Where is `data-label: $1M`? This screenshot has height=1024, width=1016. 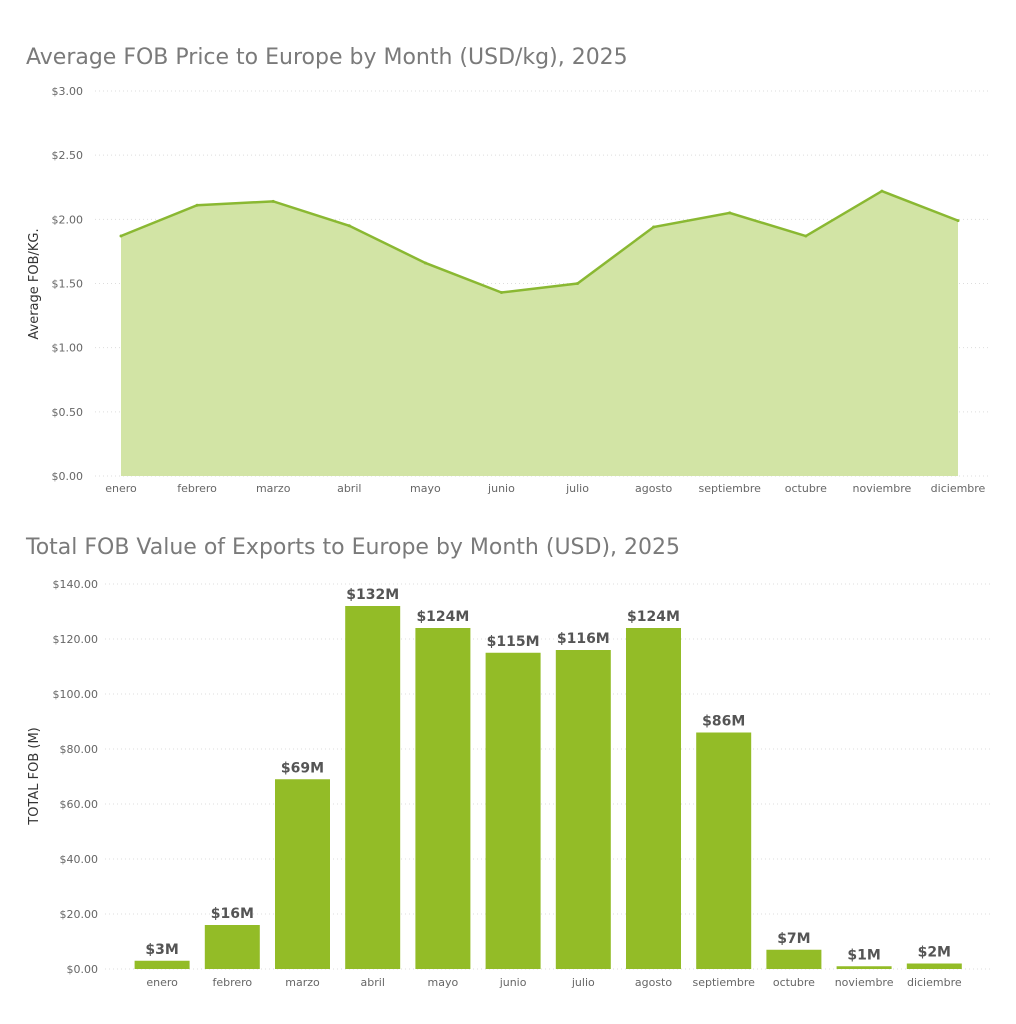
data-label: $1M is located at coordinates (863, 955).